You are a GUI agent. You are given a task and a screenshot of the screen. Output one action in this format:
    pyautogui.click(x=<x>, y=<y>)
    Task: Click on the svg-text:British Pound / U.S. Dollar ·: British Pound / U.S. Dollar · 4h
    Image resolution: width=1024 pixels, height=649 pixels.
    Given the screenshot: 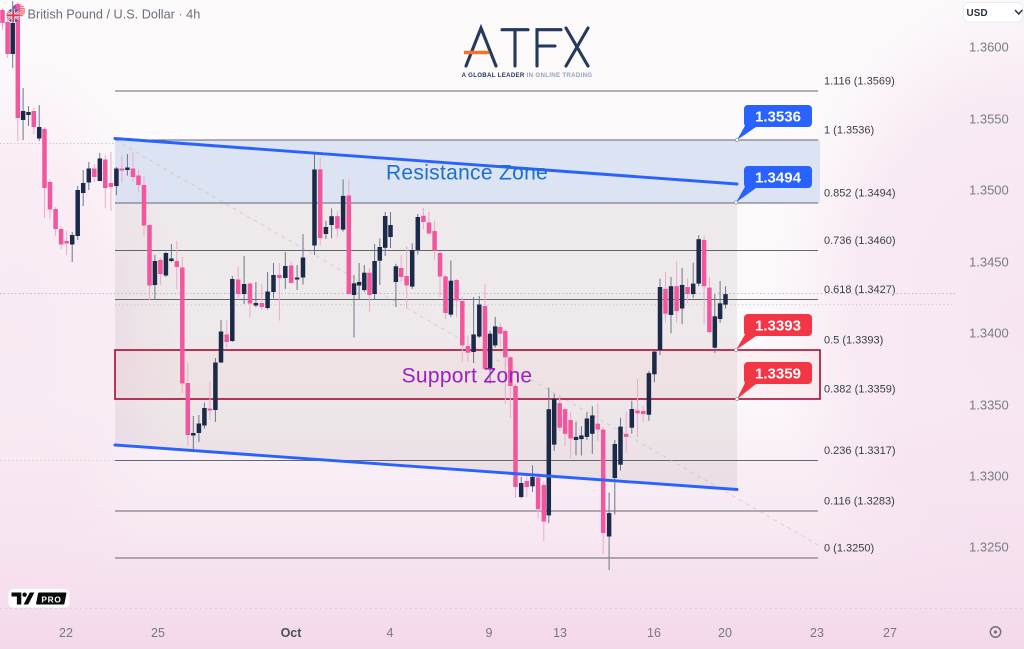 What is the action you would take?
    pyautogui.click(x=114, y=15)
    